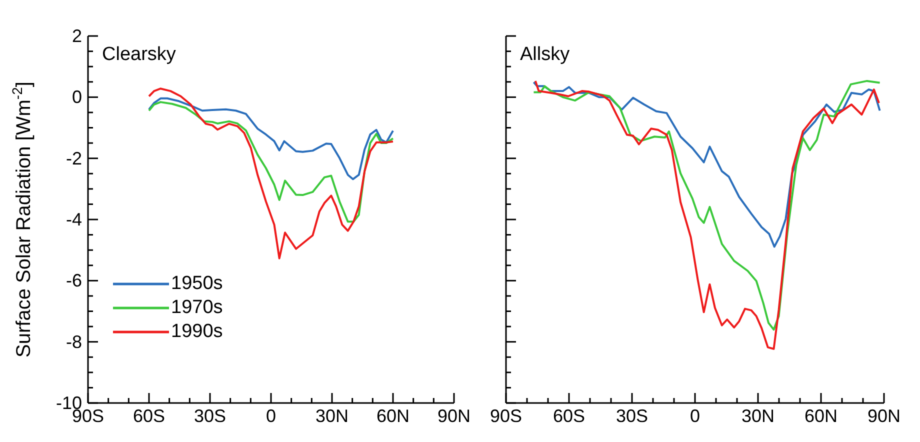  I want to click on y-tick-label: 2, so click(77, 36).